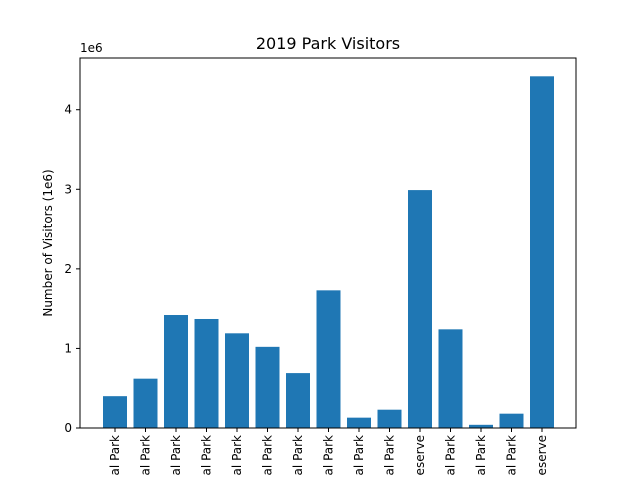  What do you see at coordinates (68, 269) in the screenshot?
I see `y-tick-label-2: 2` at bounding box center [68, 269].